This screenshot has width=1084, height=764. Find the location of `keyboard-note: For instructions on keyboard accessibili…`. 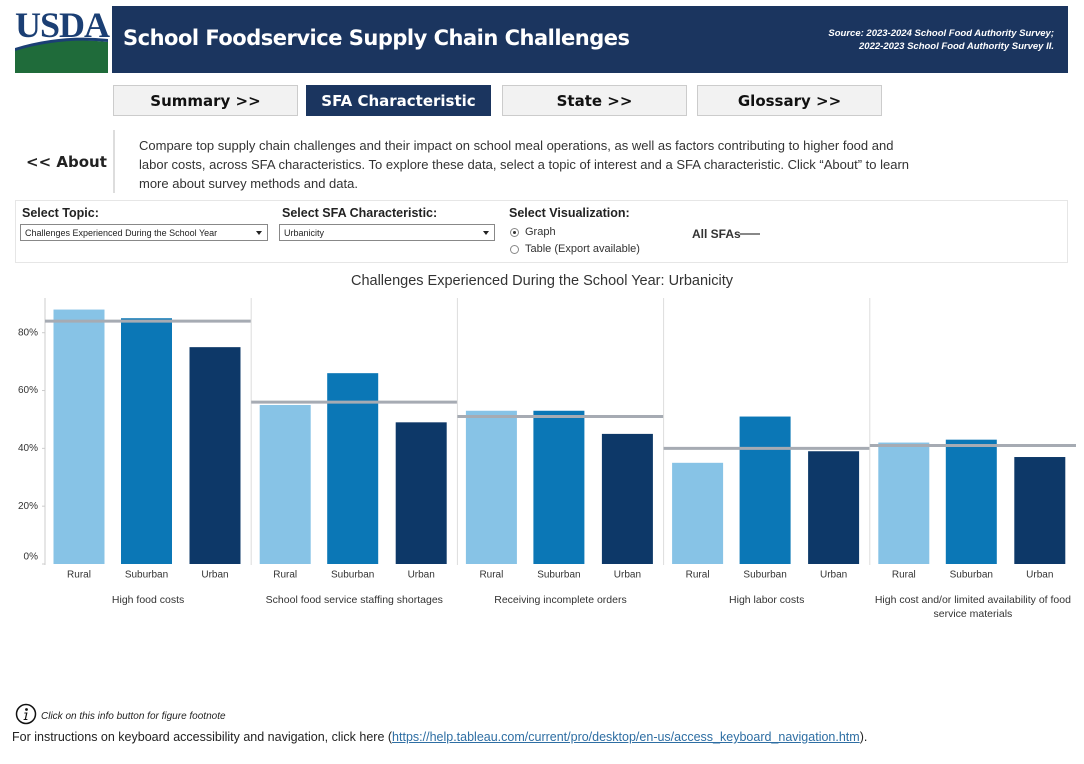

keyboard-note: For instructions on keyboard accessibili… is located at coordinates (439, 737).